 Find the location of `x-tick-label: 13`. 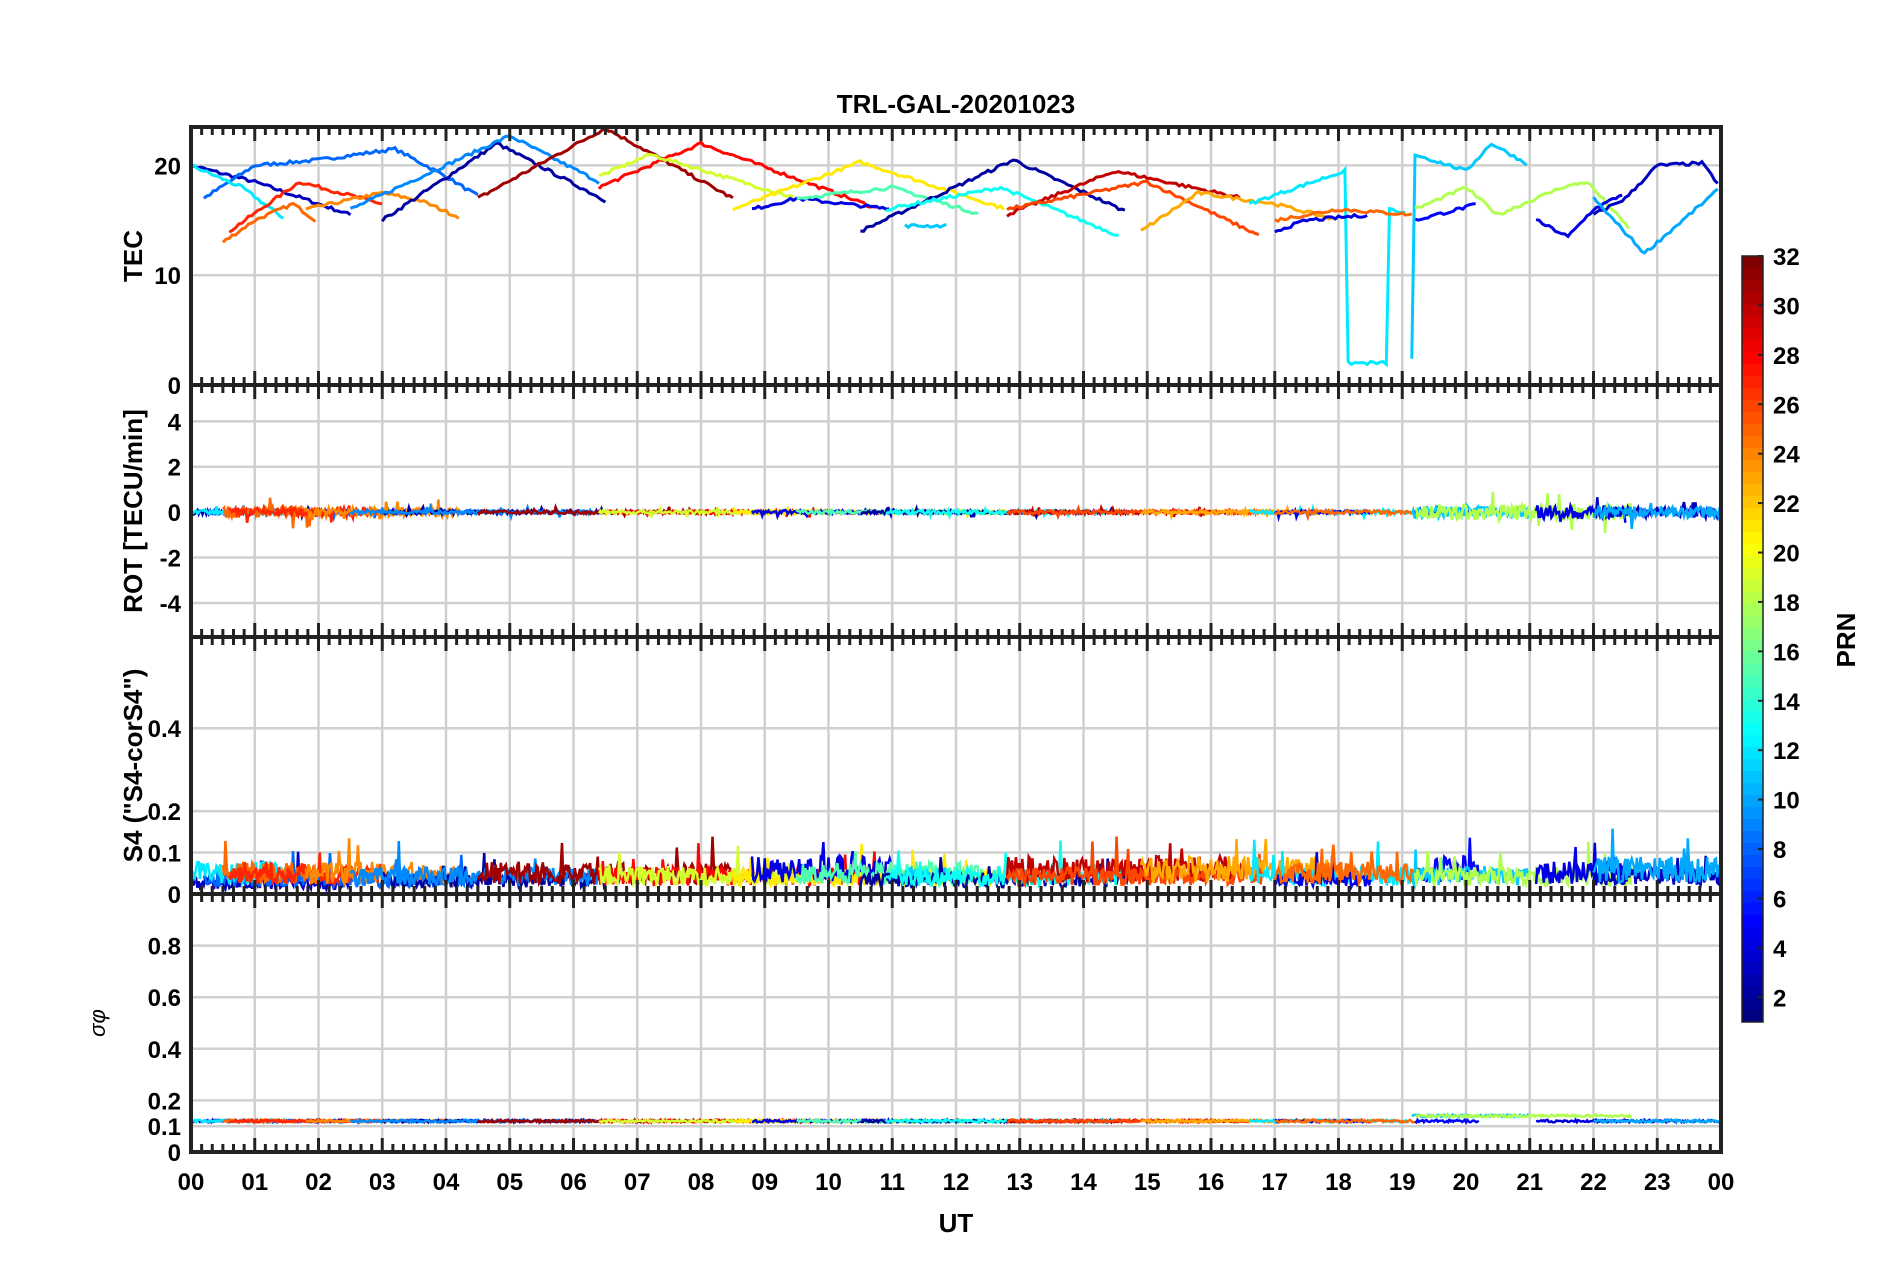

x-tick-label: 13 is located at coordinates (1019, 1182).